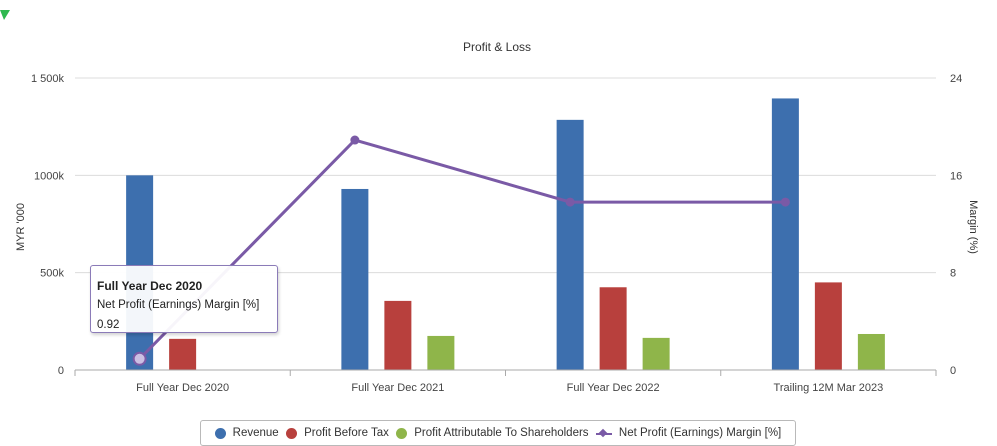  Describe the element at coordinates (953, 274) in the screenshot. I see `right-tick-label: 8` at that location.